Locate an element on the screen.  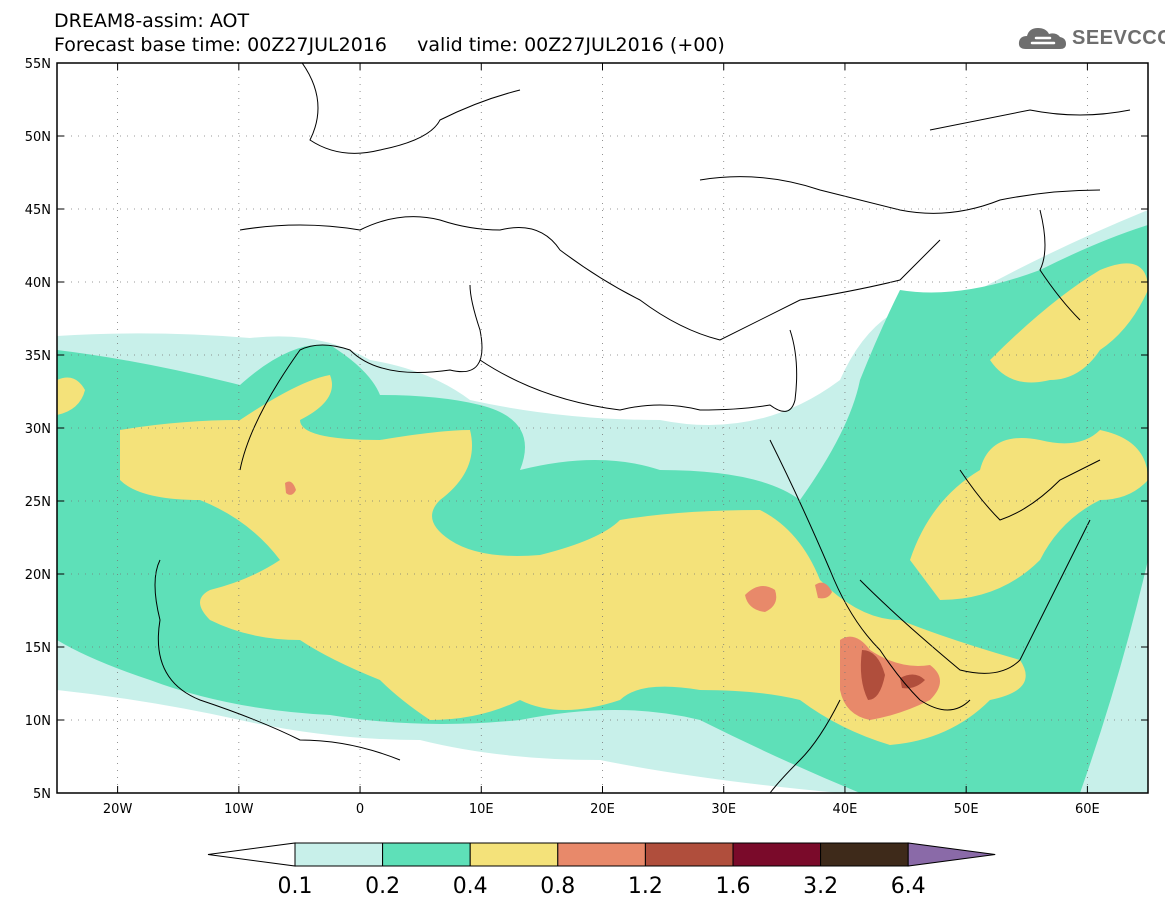
lat-tick-label: 45N is located at coordinates (38, 210).